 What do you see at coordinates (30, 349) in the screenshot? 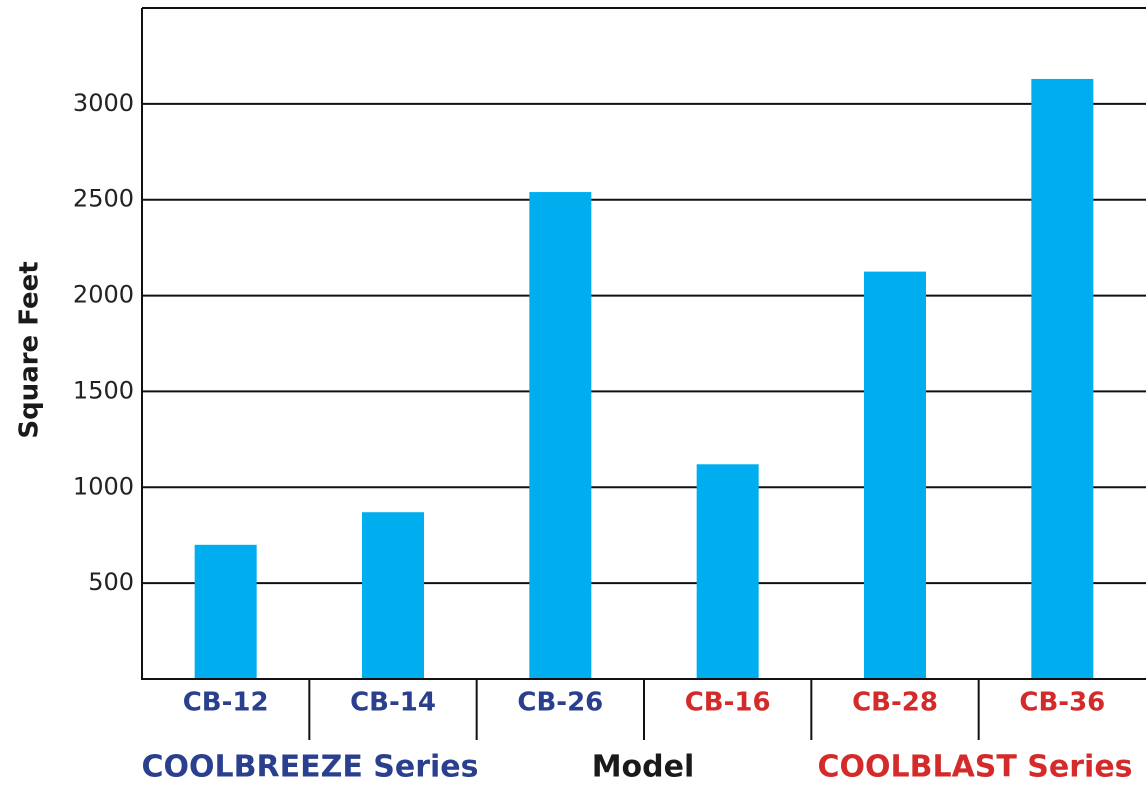
I see `y-axis-label: Square Feet` at bounding box center [30, 349].